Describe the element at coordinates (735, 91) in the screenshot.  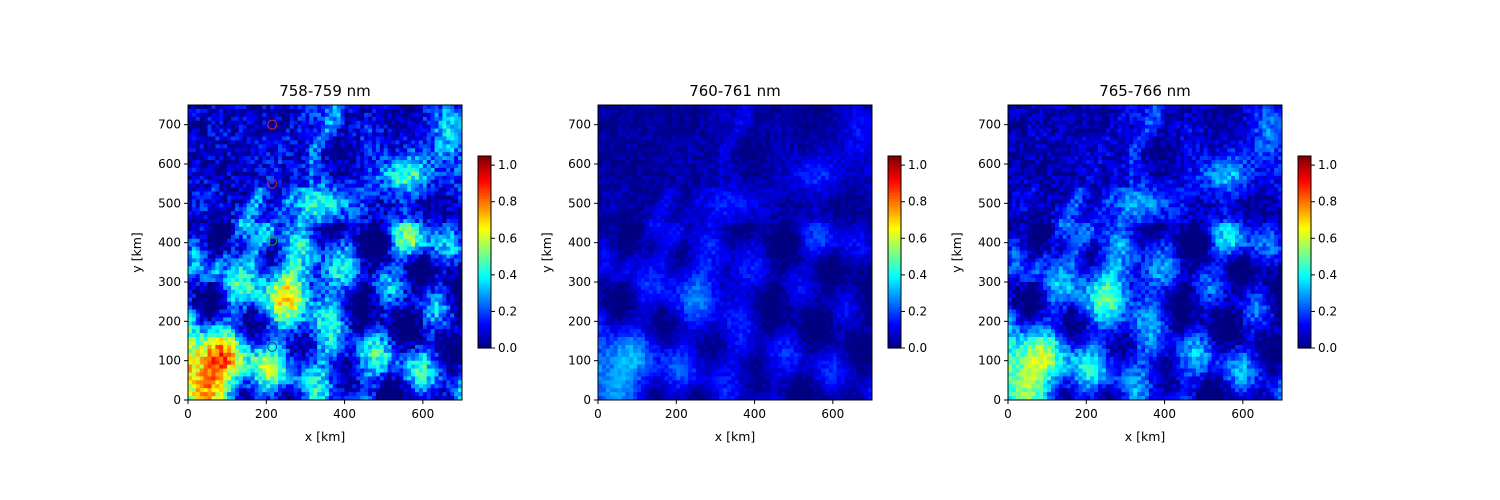
I see `panel-title: 760-761 nm` at that location.